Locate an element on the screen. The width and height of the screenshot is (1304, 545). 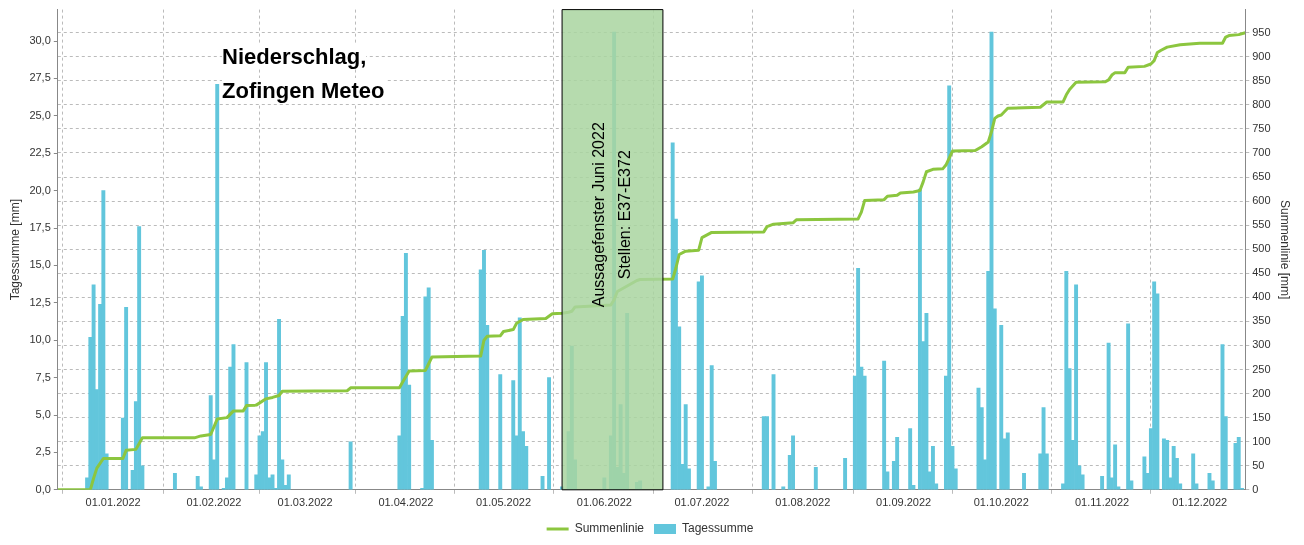
y-tick-label: 30,0 is located at coordinates (40, 40).